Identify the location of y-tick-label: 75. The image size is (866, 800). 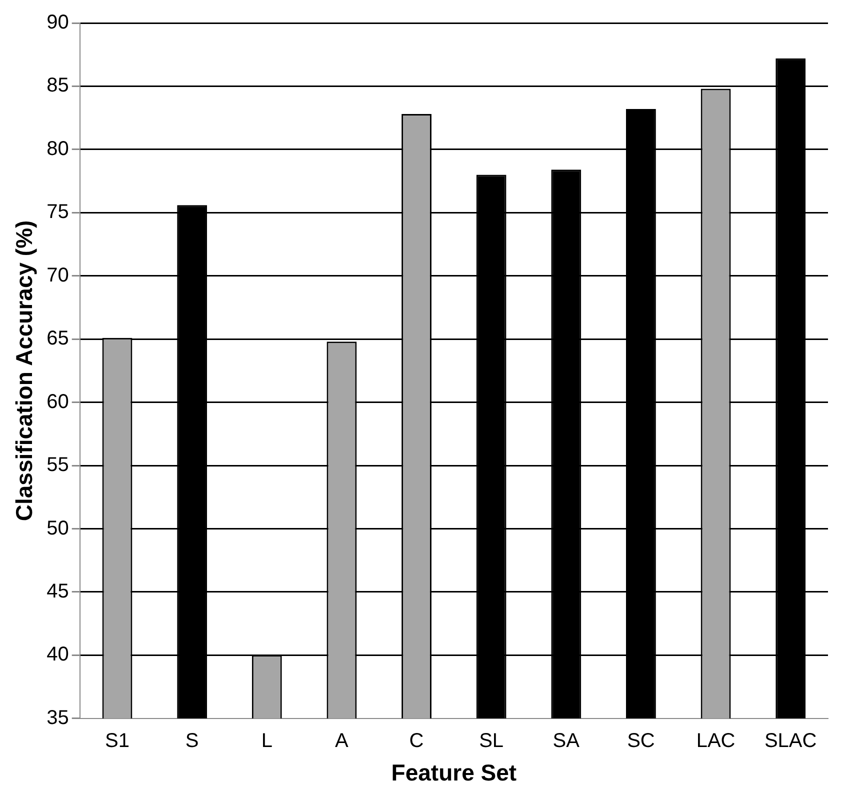
(57, 212).